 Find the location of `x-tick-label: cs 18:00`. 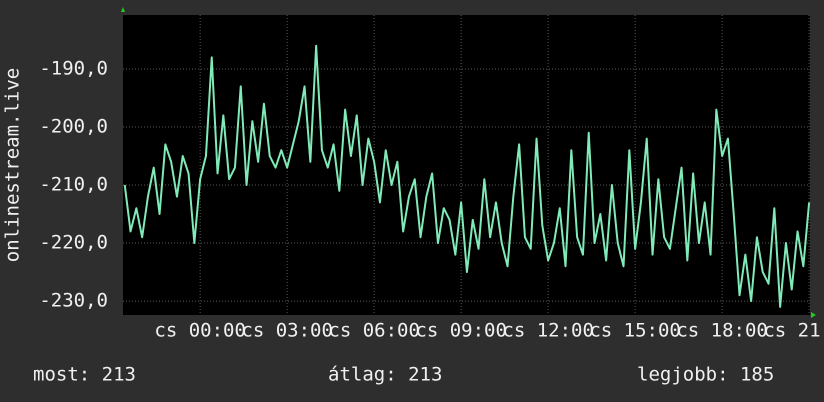

x-tick-label: cs 18:00 is located at coordinates (722, 331).